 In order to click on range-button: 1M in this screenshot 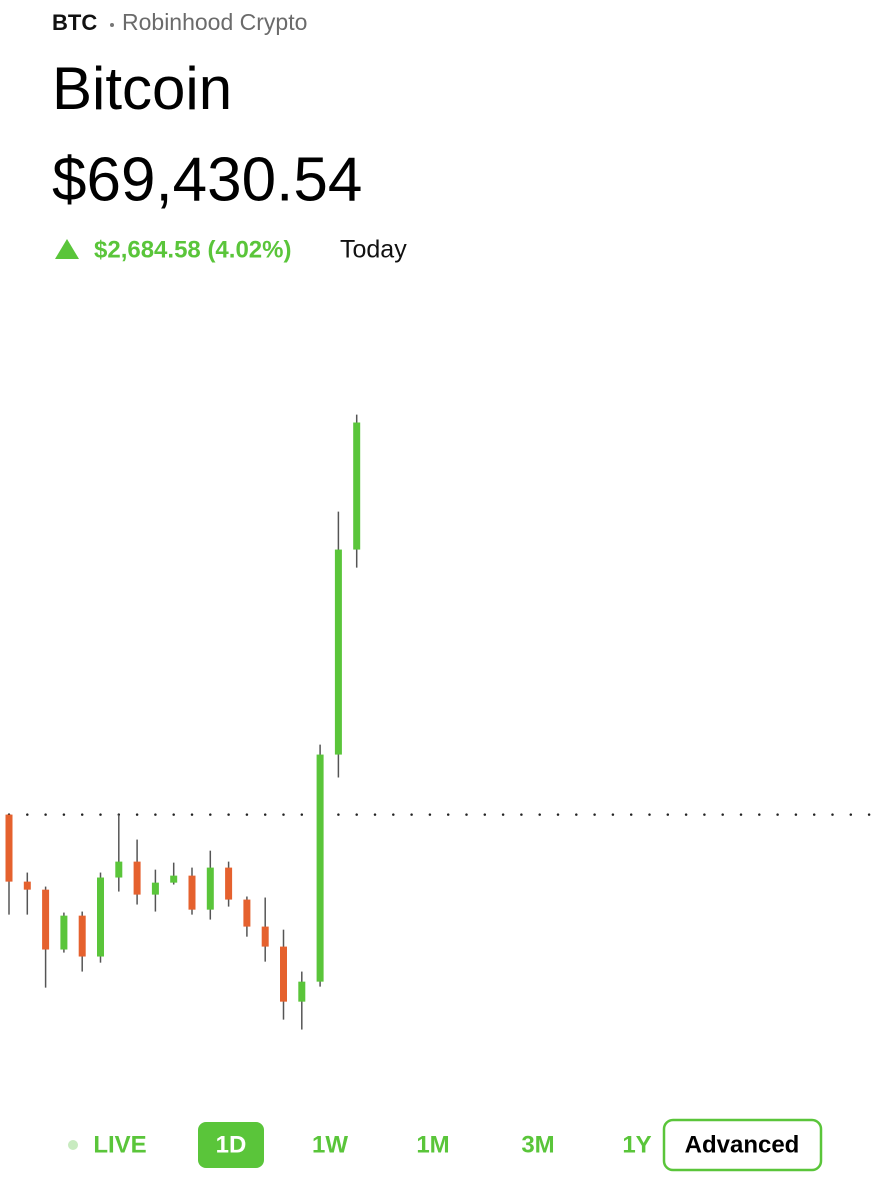, I will do `click(432, 1144)`.